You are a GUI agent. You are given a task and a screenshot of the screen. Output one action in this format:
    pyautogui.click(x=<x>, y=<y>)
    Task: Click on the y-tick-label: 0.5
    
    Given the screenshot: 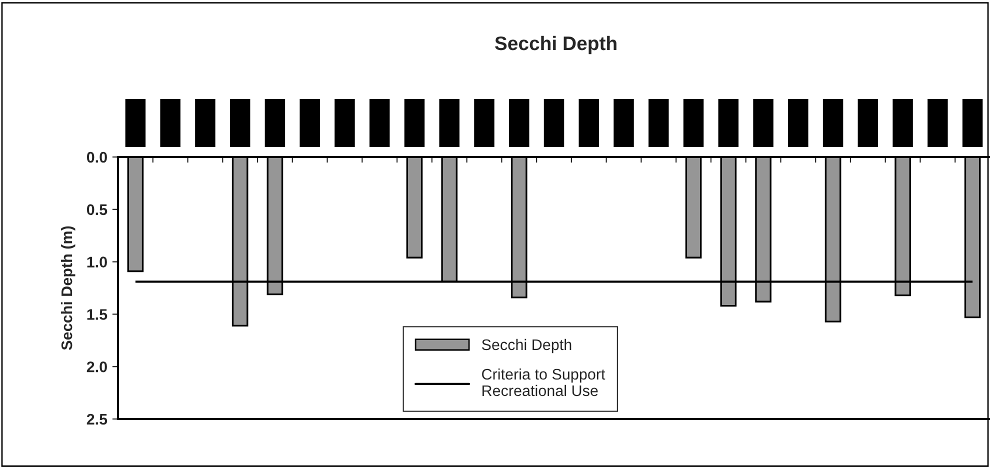 What is the action you would take?
    pyautogui.click(x=97, y=210)
    